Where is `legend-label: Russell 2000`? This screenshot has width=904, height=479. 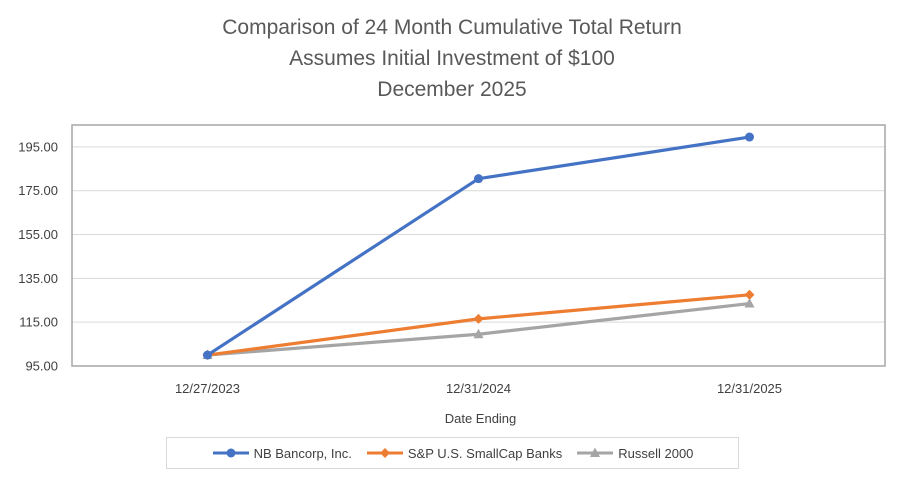
legend-label: Russell 2000 is located at coordinates (656, 453).